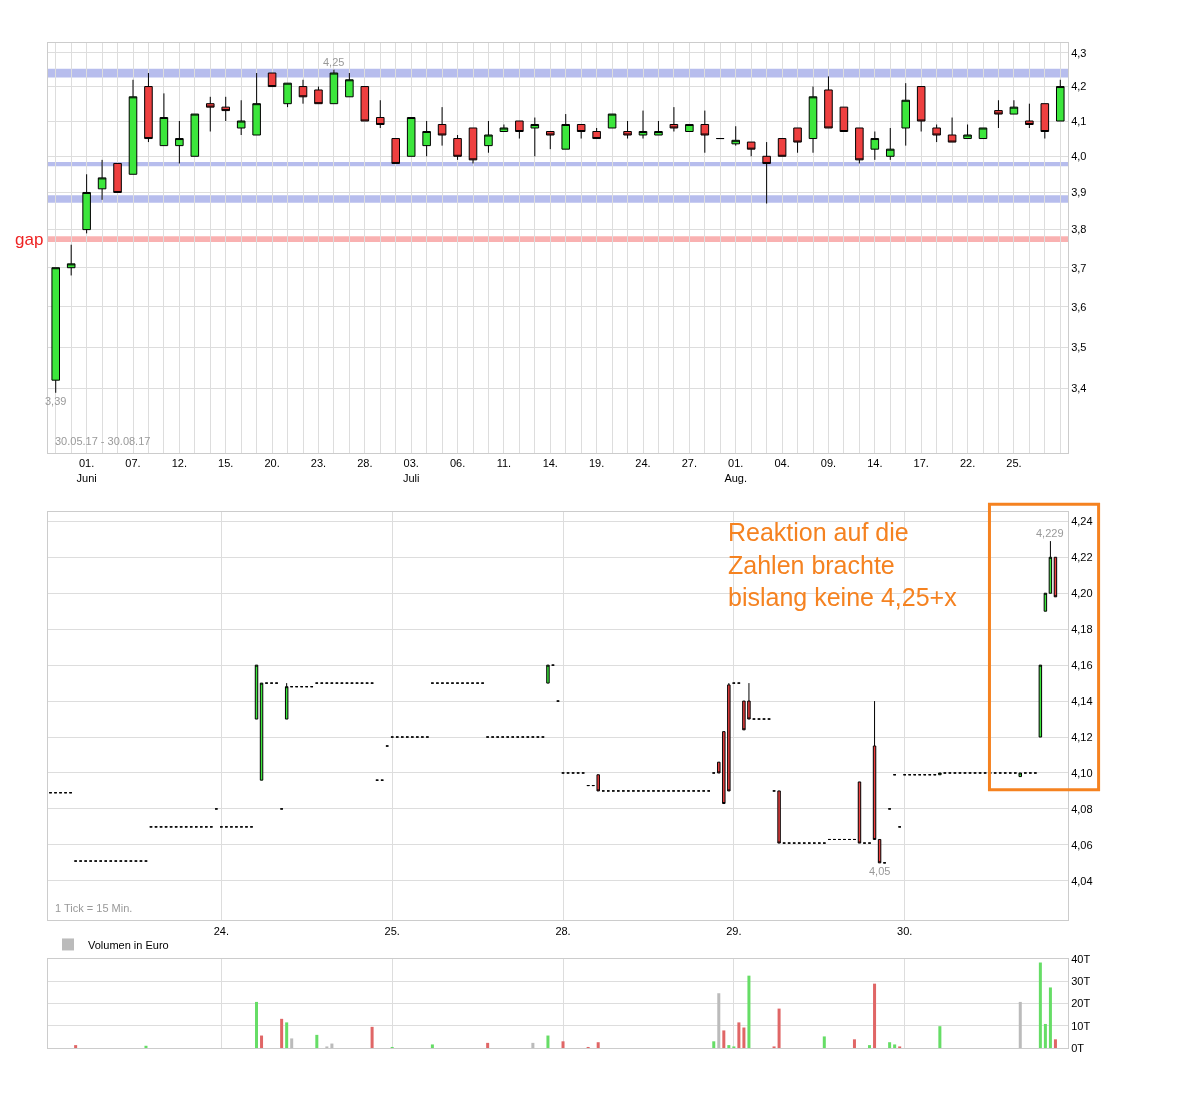 The image size is (1197, 1094). Describe the element at coordinates (1082, 629) in the screenshot. I see `y-tick-label: 4,18` at that location.